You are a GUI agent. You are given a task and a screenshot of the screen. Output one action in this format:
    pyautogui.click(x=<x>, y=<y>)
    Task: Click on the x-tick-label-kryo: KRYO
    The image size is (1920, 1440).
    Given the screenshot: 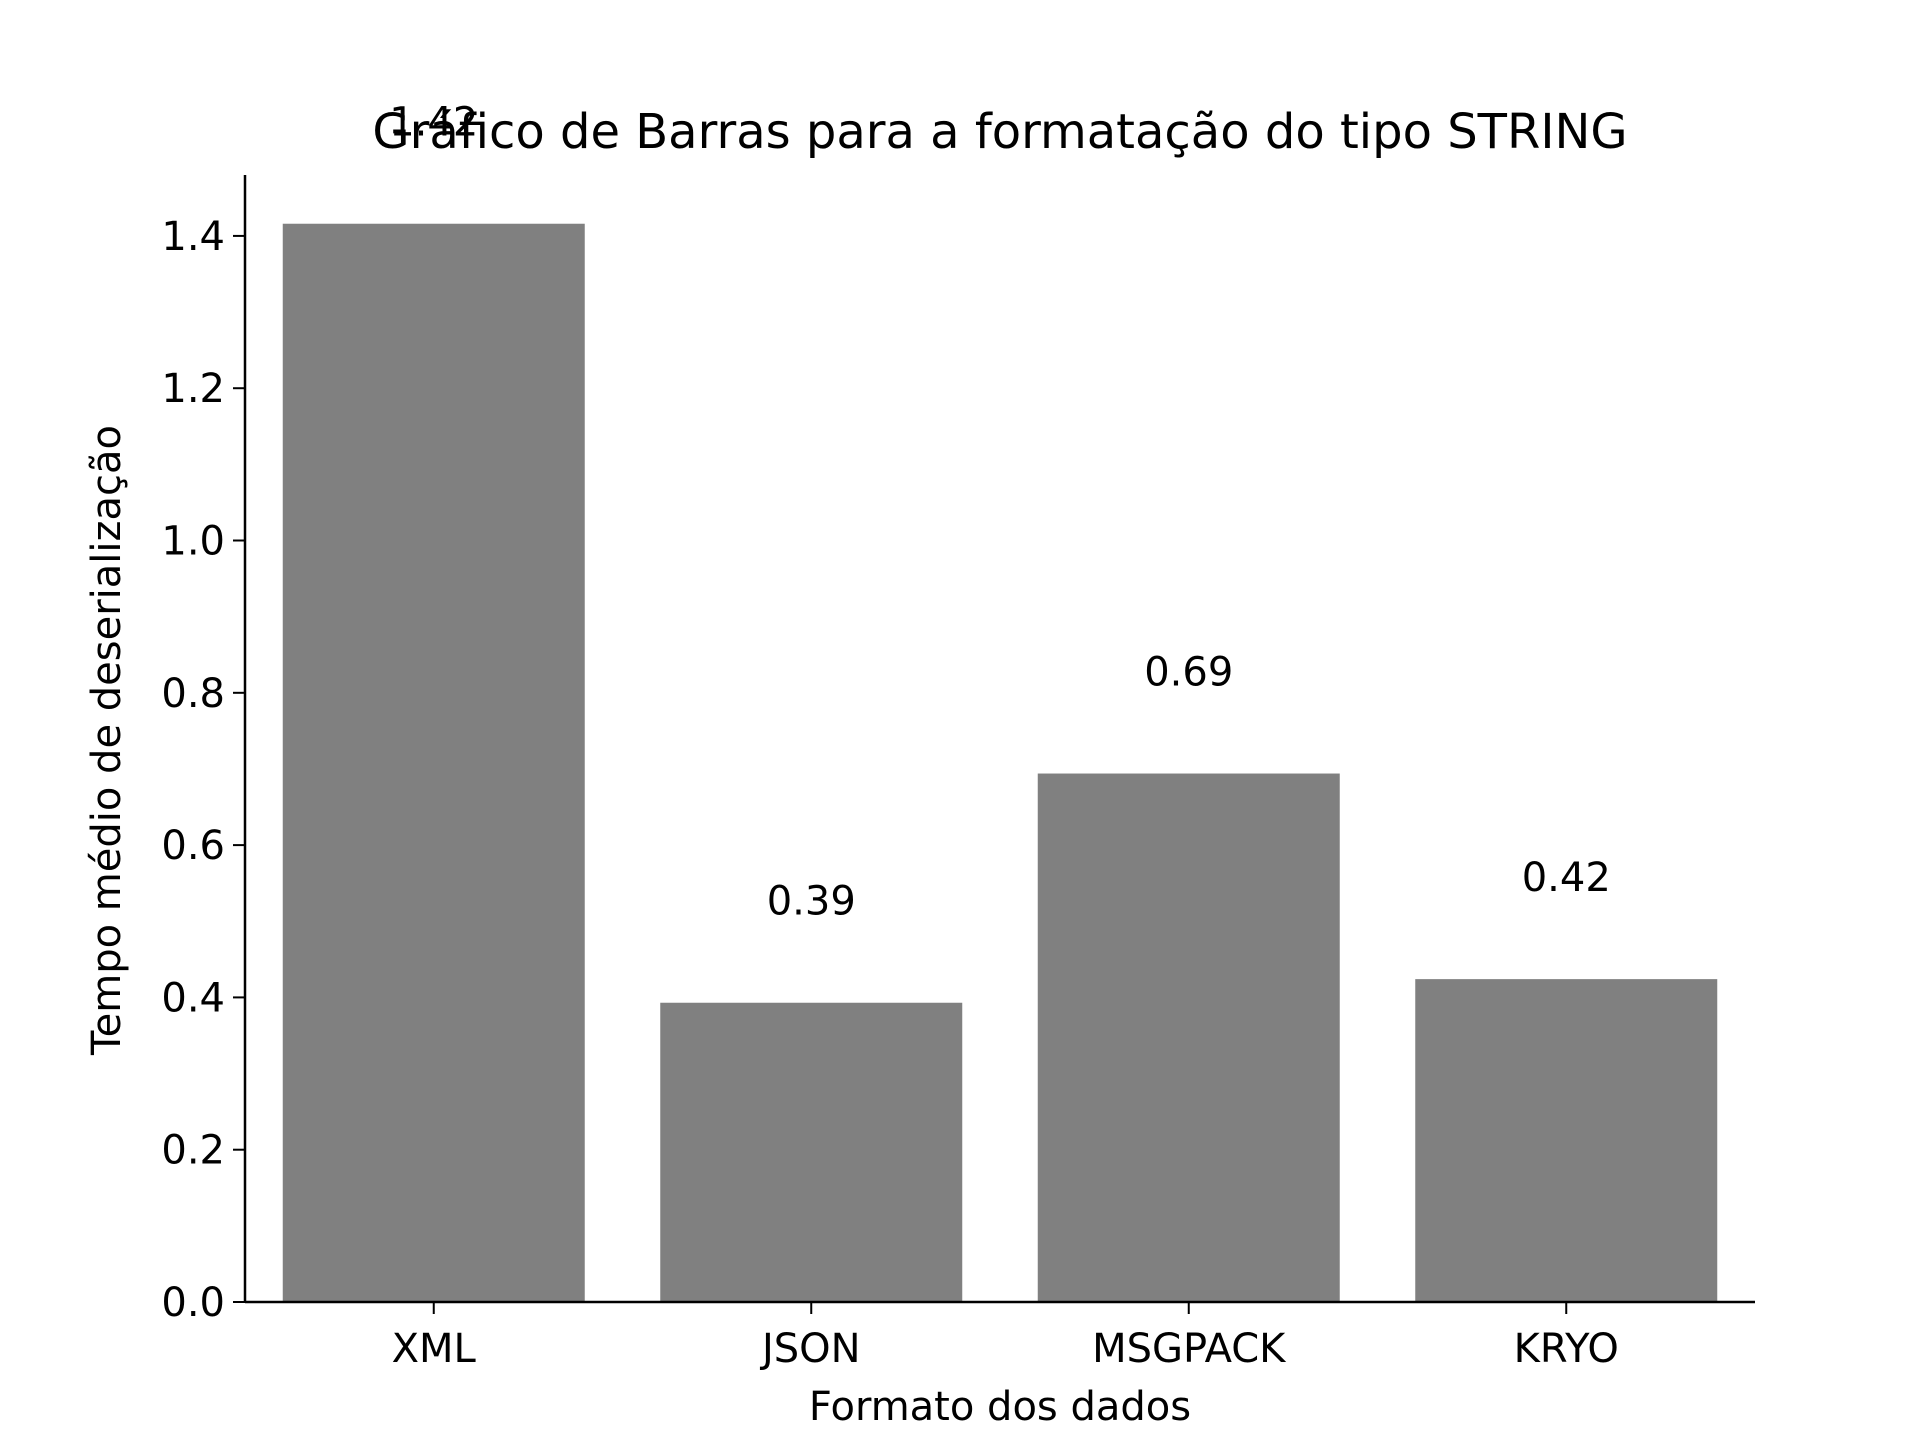 What is the action you would take?
    pyautogui.click(x=1566, y=1349)
    